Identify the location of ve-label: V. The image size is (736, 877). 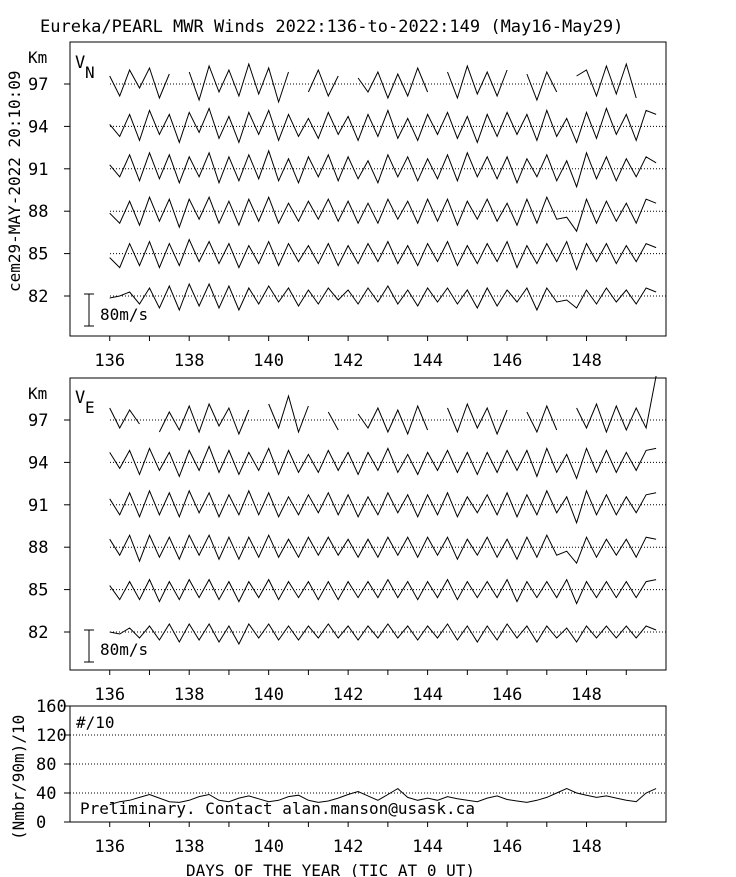
(80, 398).